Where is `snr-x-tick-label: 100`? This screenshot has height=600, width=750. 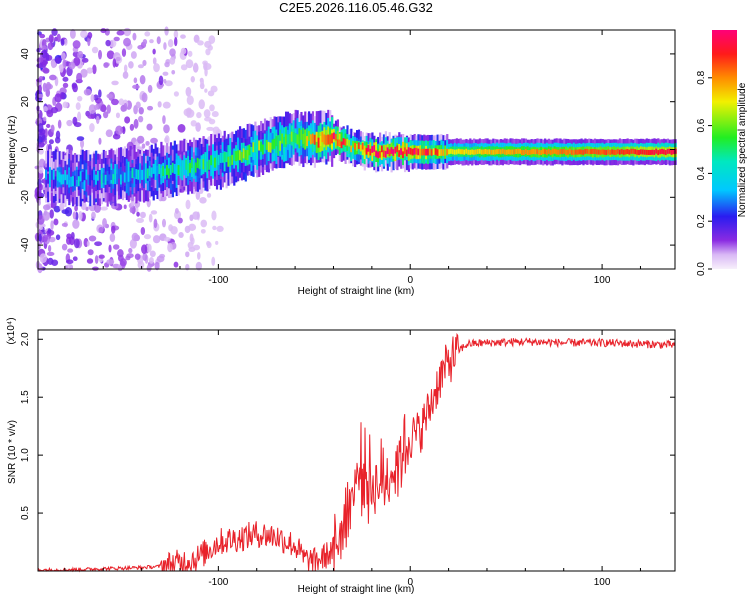 snr-x-tick-label: 100 is located at coordinates (602, 582).